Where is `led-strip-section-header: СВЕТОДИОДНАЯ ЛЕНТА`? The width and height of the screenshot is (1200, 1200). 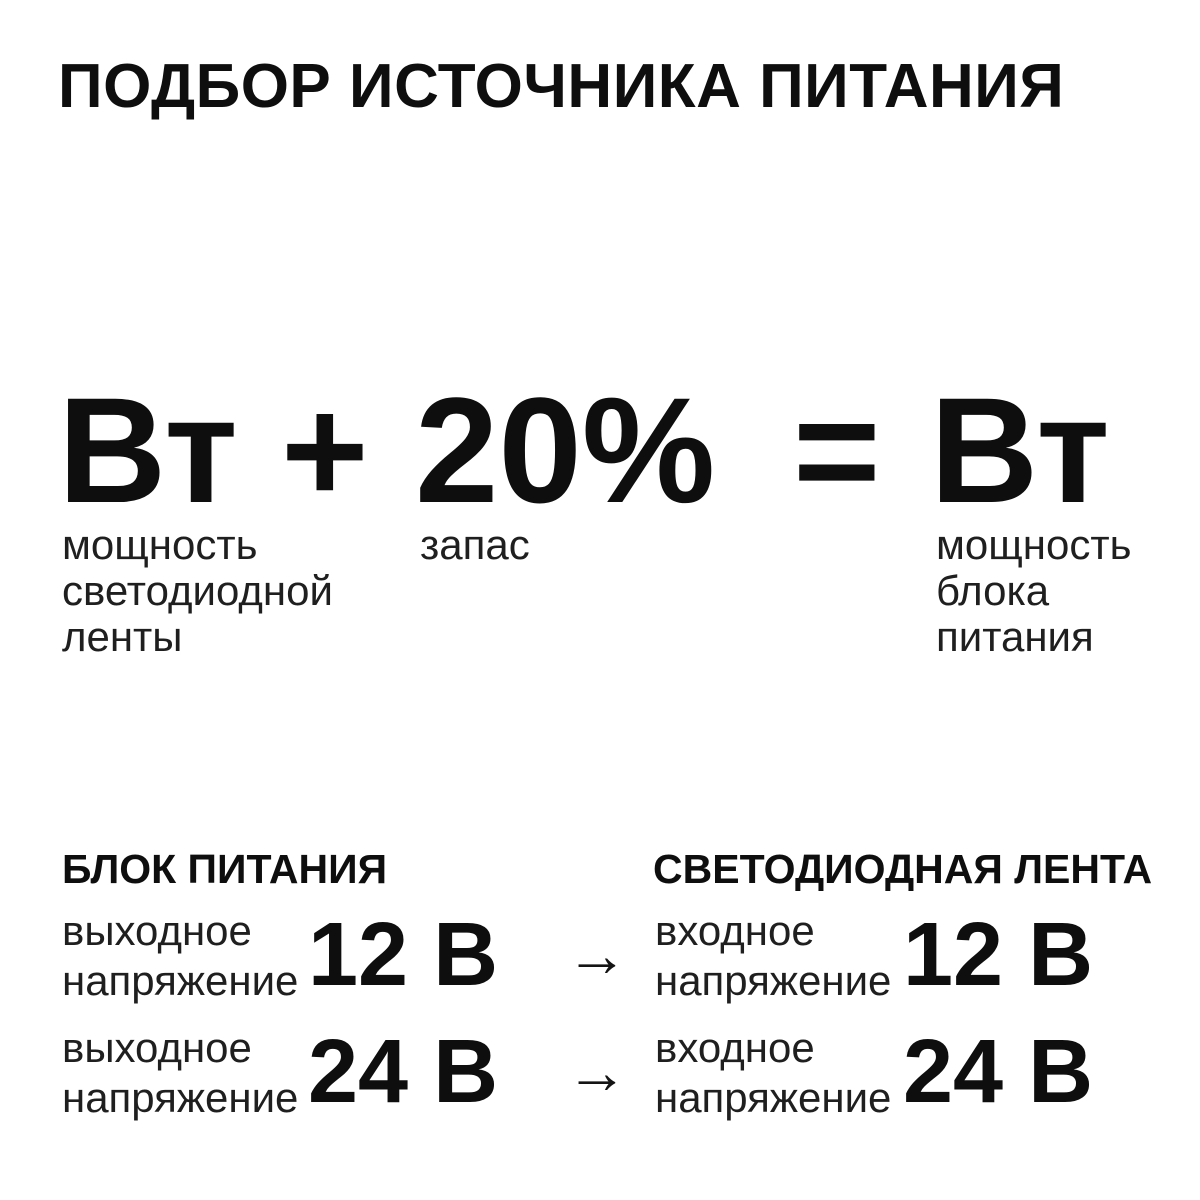
led-strip-section-header: СВЕТОДИОДНАЯ ЛЕНТА is located at coordinates (903, 869).